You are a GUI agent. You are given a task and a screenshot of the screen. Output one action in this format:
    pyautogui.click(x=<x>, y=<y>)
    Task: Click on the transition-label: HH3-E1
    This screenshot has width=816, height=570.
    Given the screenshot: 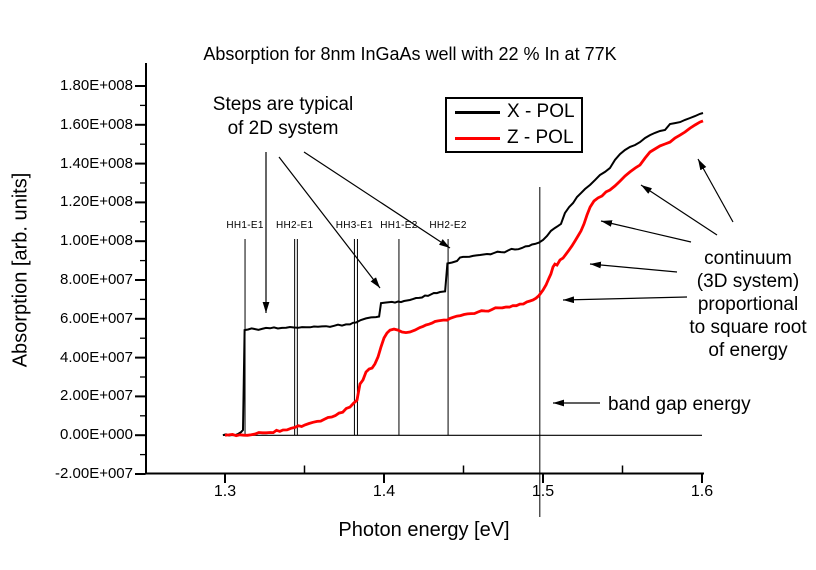 What is the action you would take?
    pyautogui.click(x=354, y=225)
    